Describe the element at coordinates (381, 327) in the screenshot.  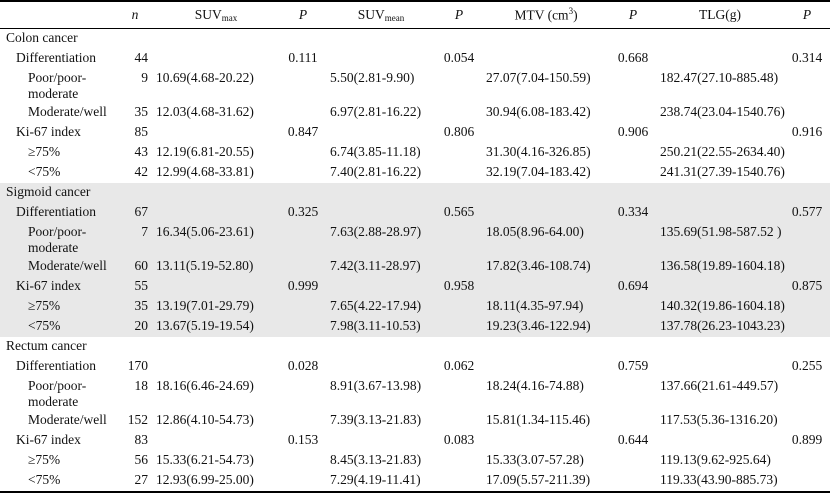
I see `cell-suvmean: 7.98(3.11-10.53)` at that location.